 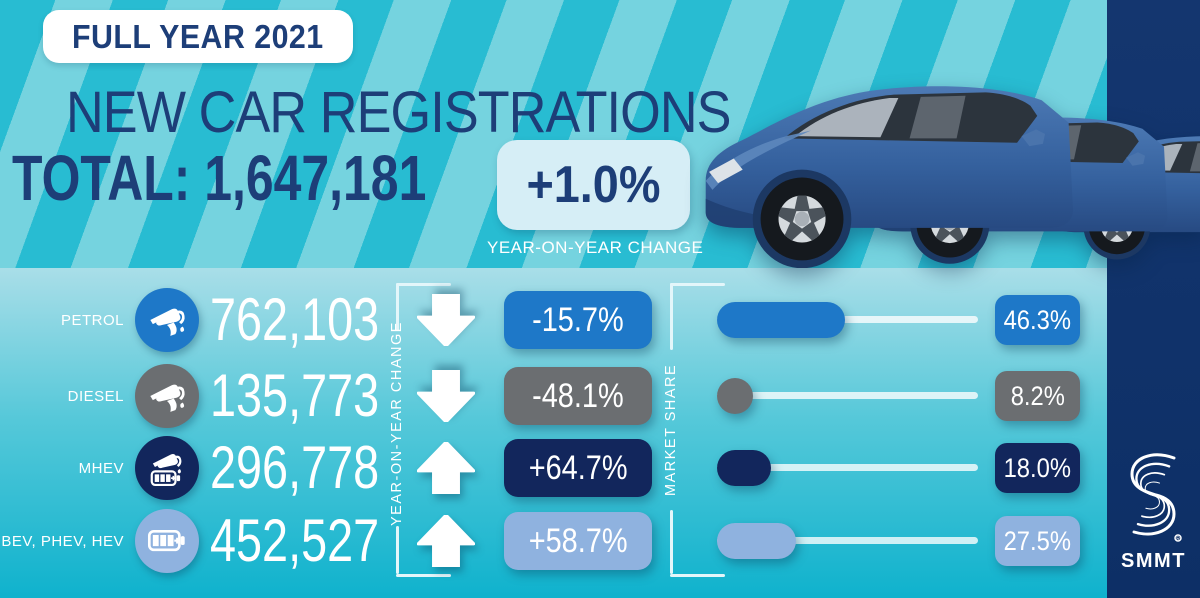 I want to click on registrations-value: 135,773, so click(x=295, y=395).